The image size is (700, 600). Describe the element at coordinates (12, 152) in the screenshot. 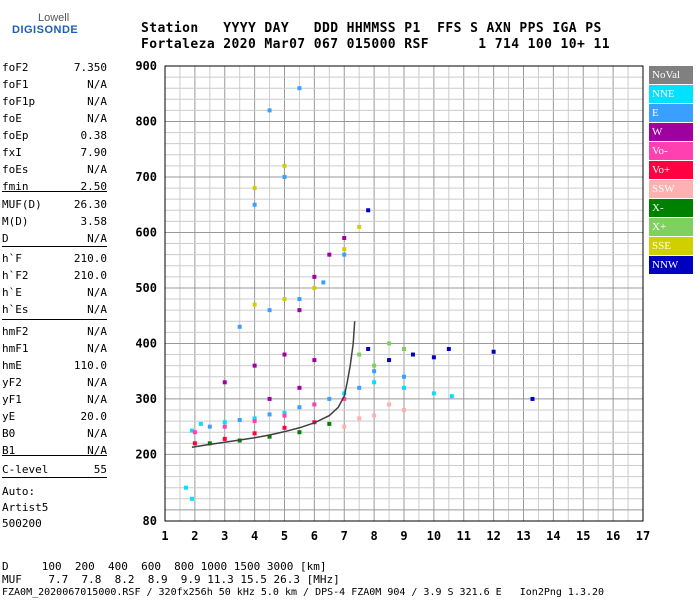

I see `param-name: fxI` at that location.